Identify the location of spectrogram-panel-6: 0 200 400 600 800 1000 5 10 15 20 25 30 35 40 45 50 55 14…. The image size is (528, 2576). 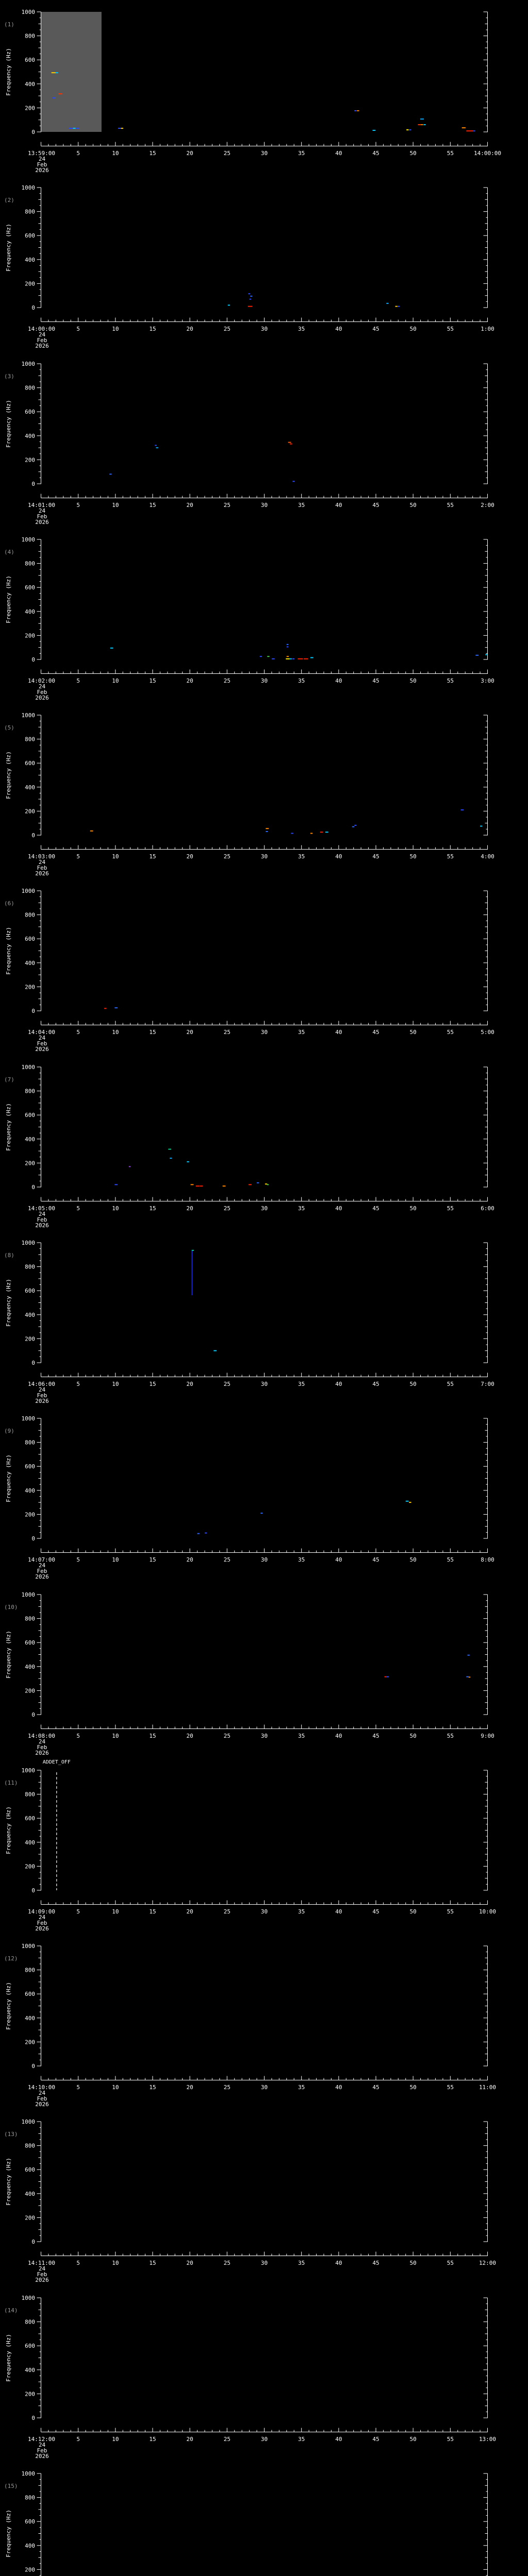
(264, 967).